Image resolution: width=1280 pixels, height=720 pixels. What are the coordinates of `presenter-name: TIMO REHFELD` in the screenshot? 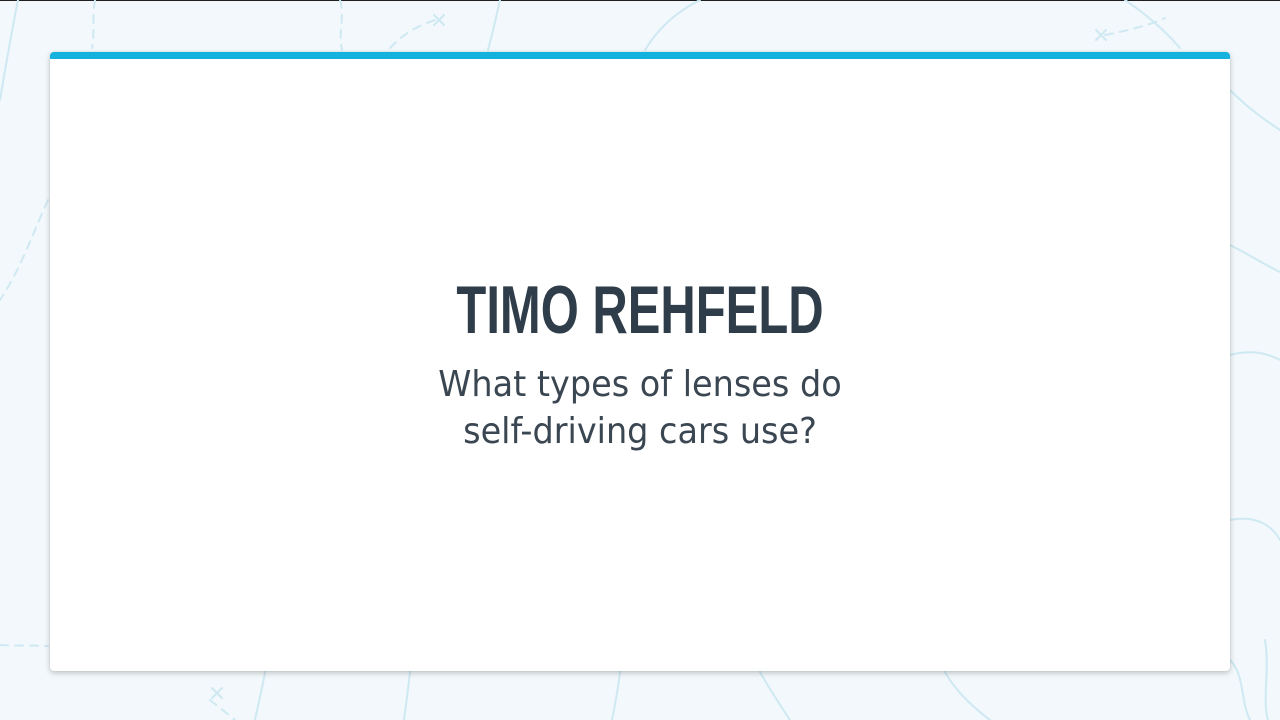 It's located at (640, 310).